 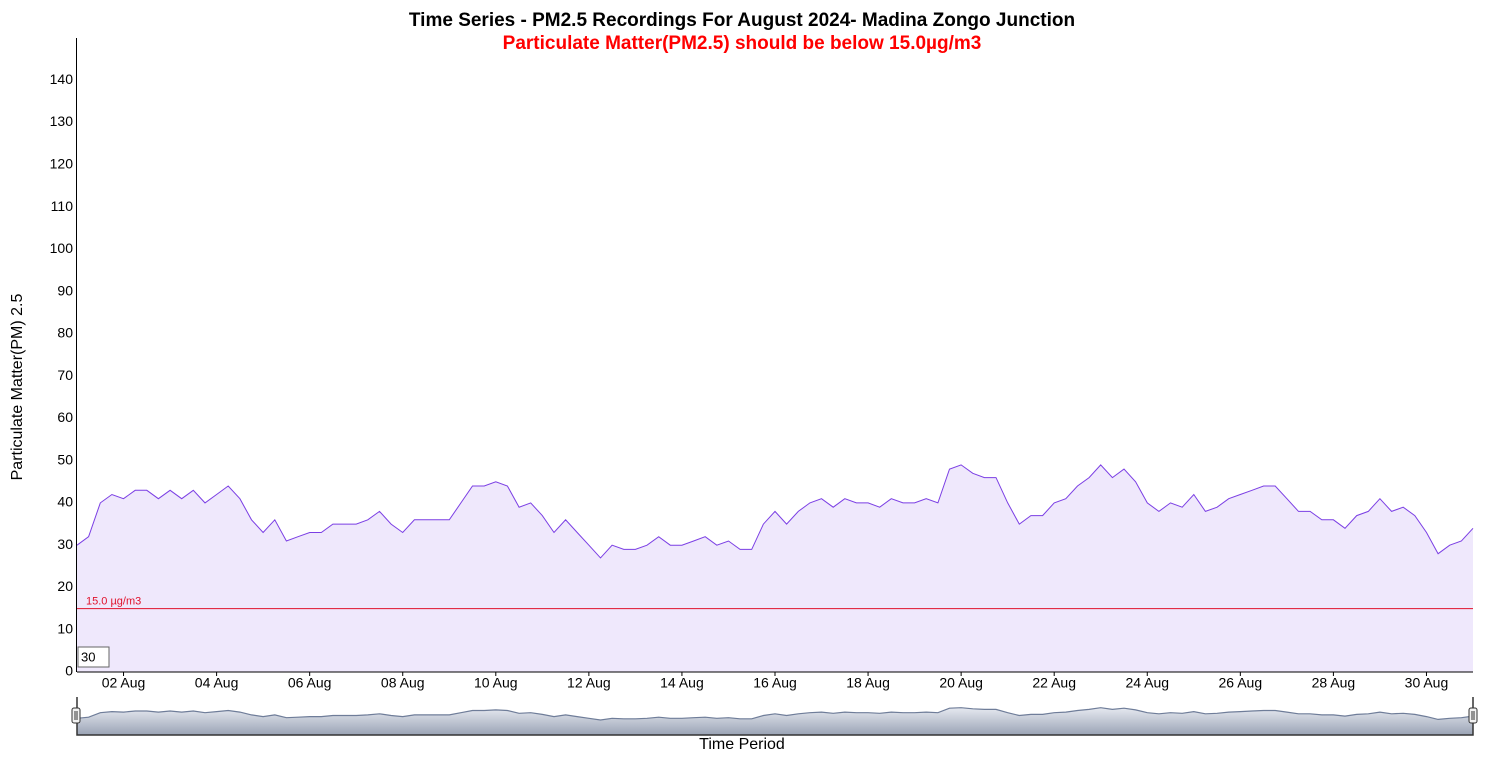 What do you see at coordinates (1427, 683) in the screenshot?
I see `x-tick-label: 30 Aug` at bounding box center [1427, 683].